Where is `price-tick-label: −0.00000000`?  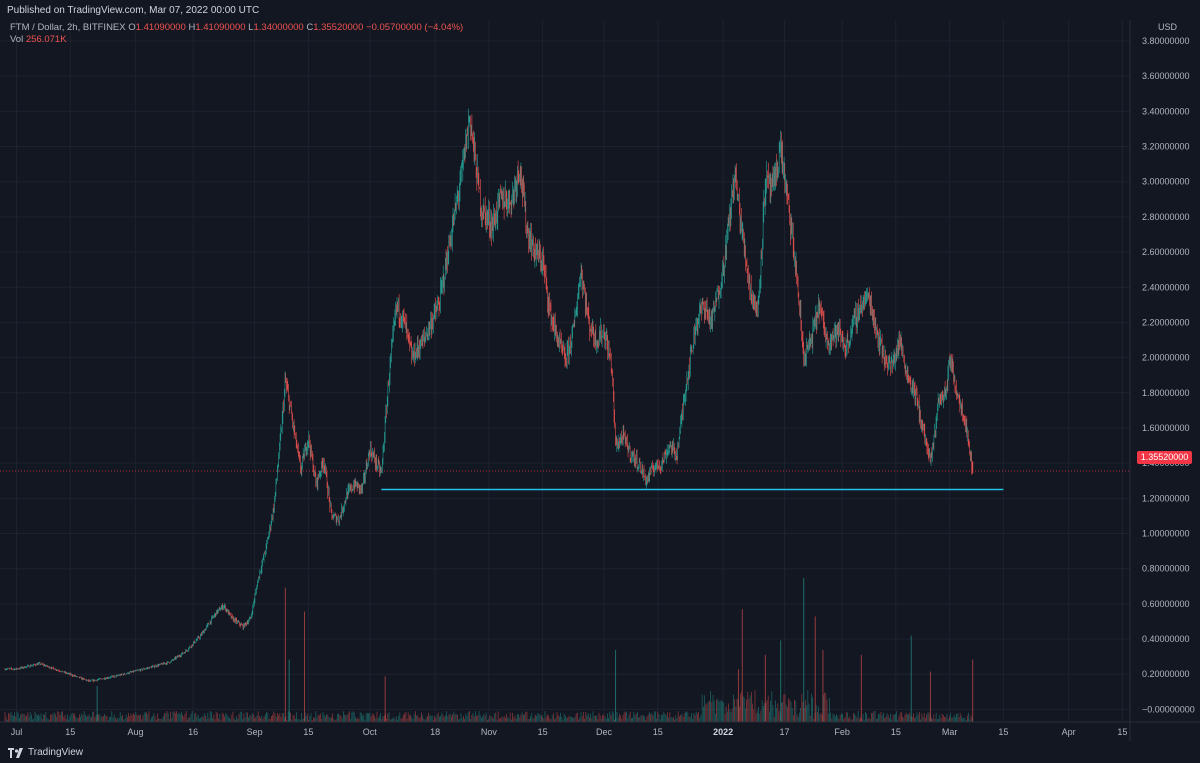
price-tick-label: −0.00000000 is located at coordinates (1168, 709).